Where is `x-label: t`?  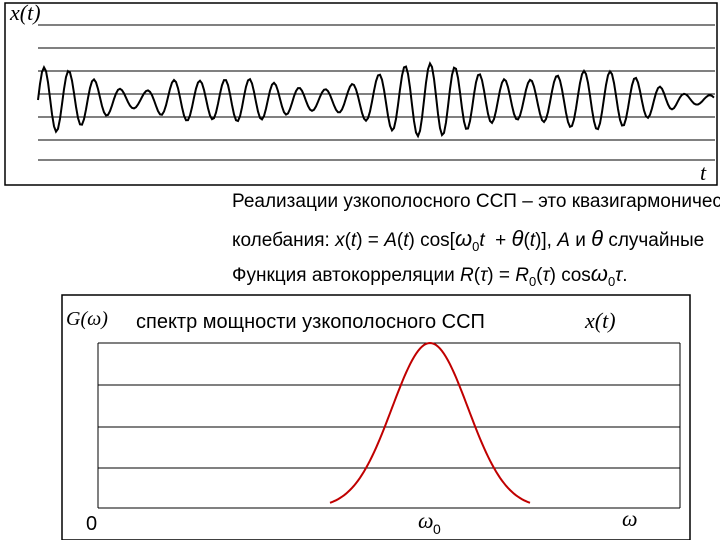
x-label: t is located at coordinates (703, 172).